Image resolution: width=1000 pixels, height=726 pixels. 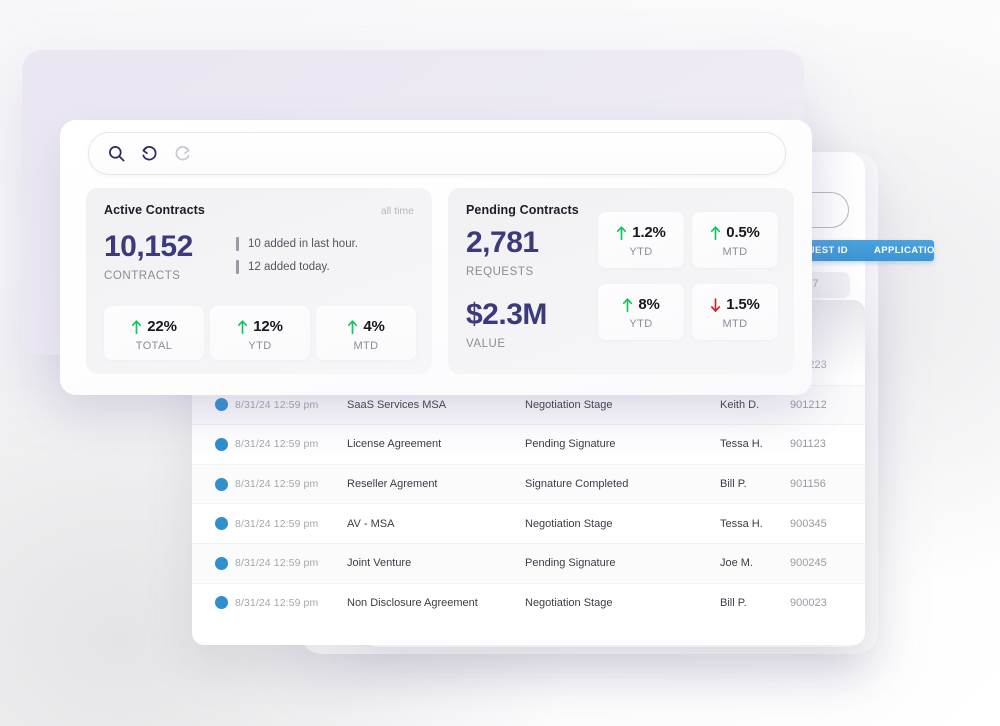 I want to click on pending-stat-value: 8%, so click(x=649, y=304).